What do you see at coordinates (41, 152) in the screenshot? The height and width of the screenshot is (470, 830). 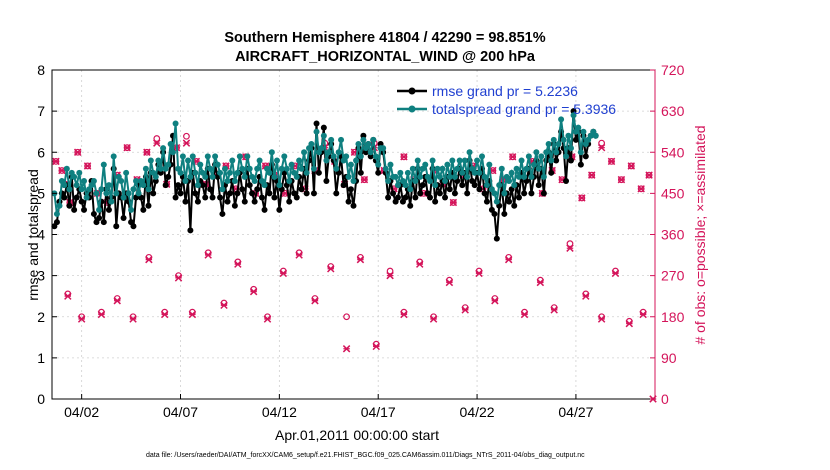 I see `y-tick-label: 6` at bounding box center [41, 152].